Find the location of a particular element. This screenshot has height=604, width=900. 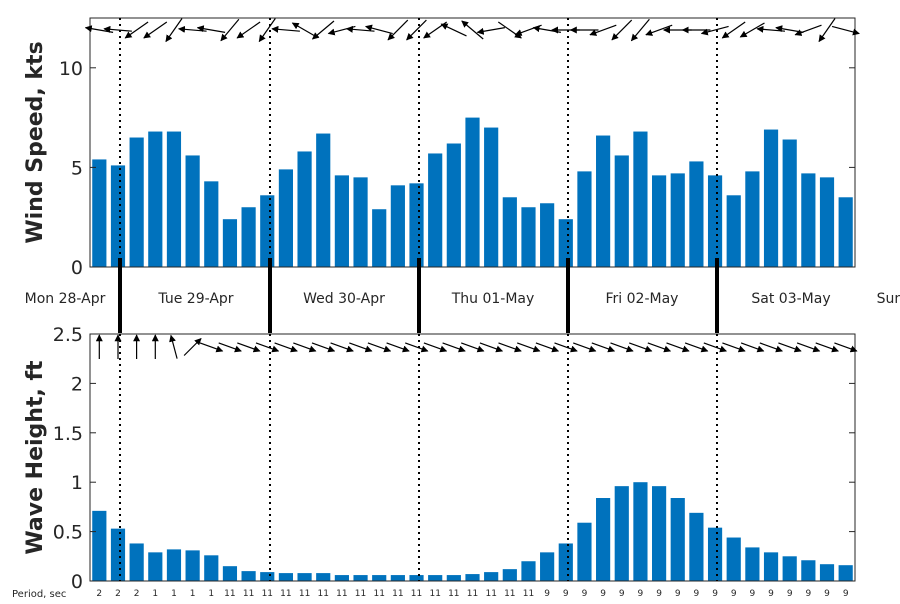

wave-ytick-label: 2 is located at coordinates (77, 384).